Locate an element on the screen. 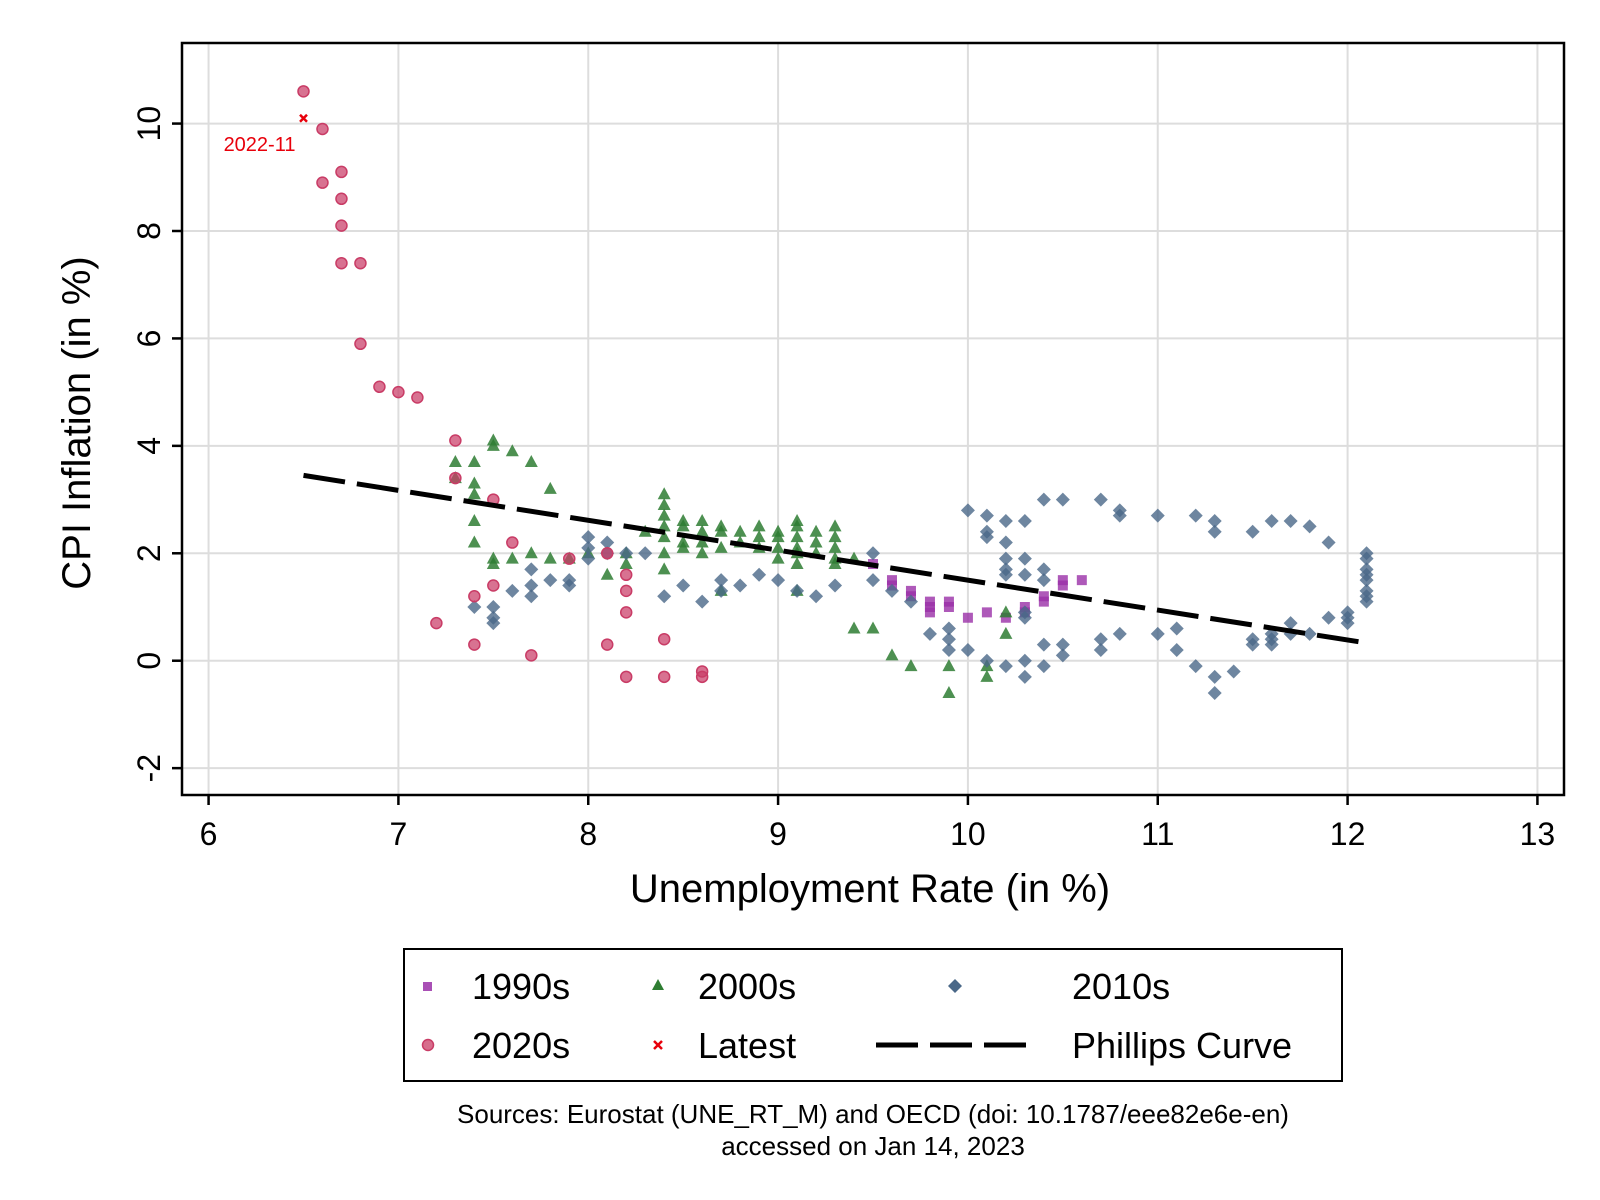 This screenshot has height=1200, width=1600. legend-item-phillips-curve: Phillips Curve is located at coordinates (1084, 1045).